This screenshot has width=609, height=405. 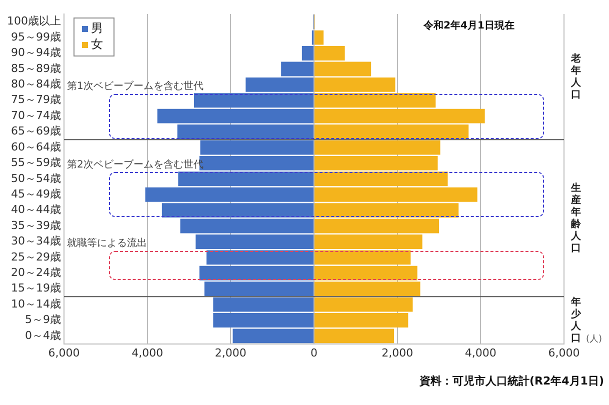 What do you see at coordinates (35, 53) in the screenshot?
I see `y-tick-label: 90～94歳` at bounding box center [35, 53].